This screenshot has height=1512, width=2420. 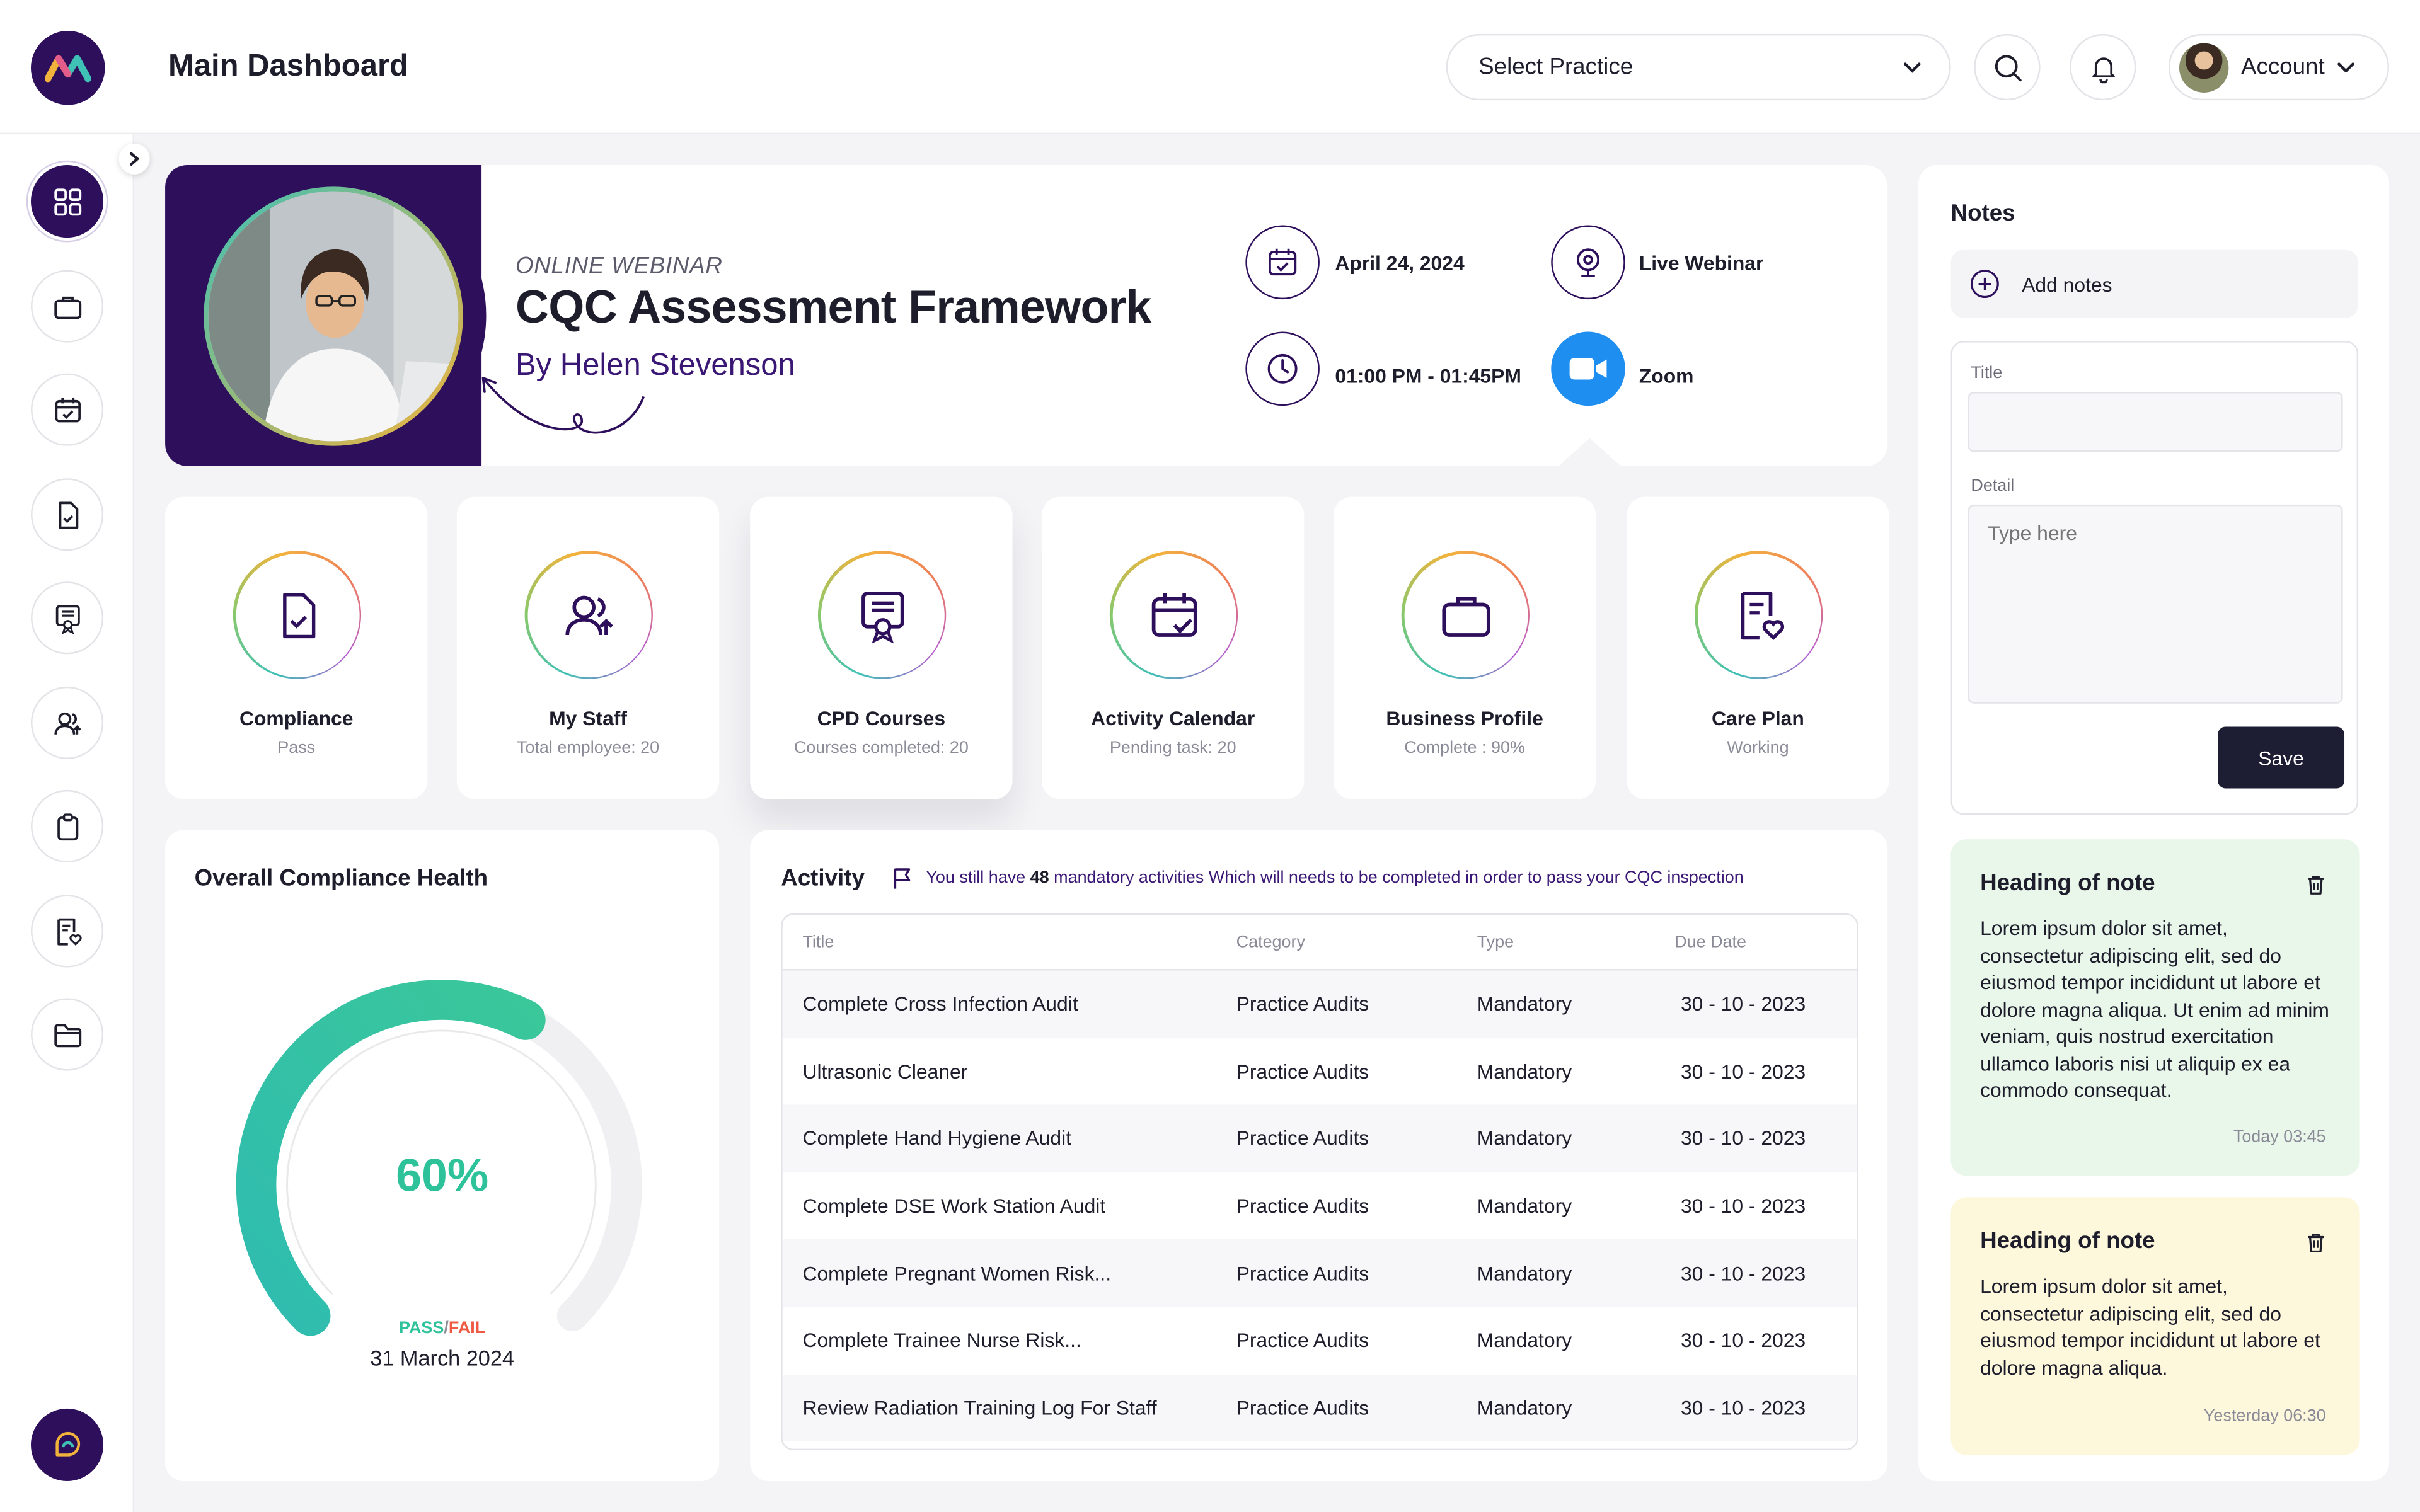 What do you see at coordinates (2204, 67) in the screenshot?
I see `avatar` at bounding box center [2204, 67].